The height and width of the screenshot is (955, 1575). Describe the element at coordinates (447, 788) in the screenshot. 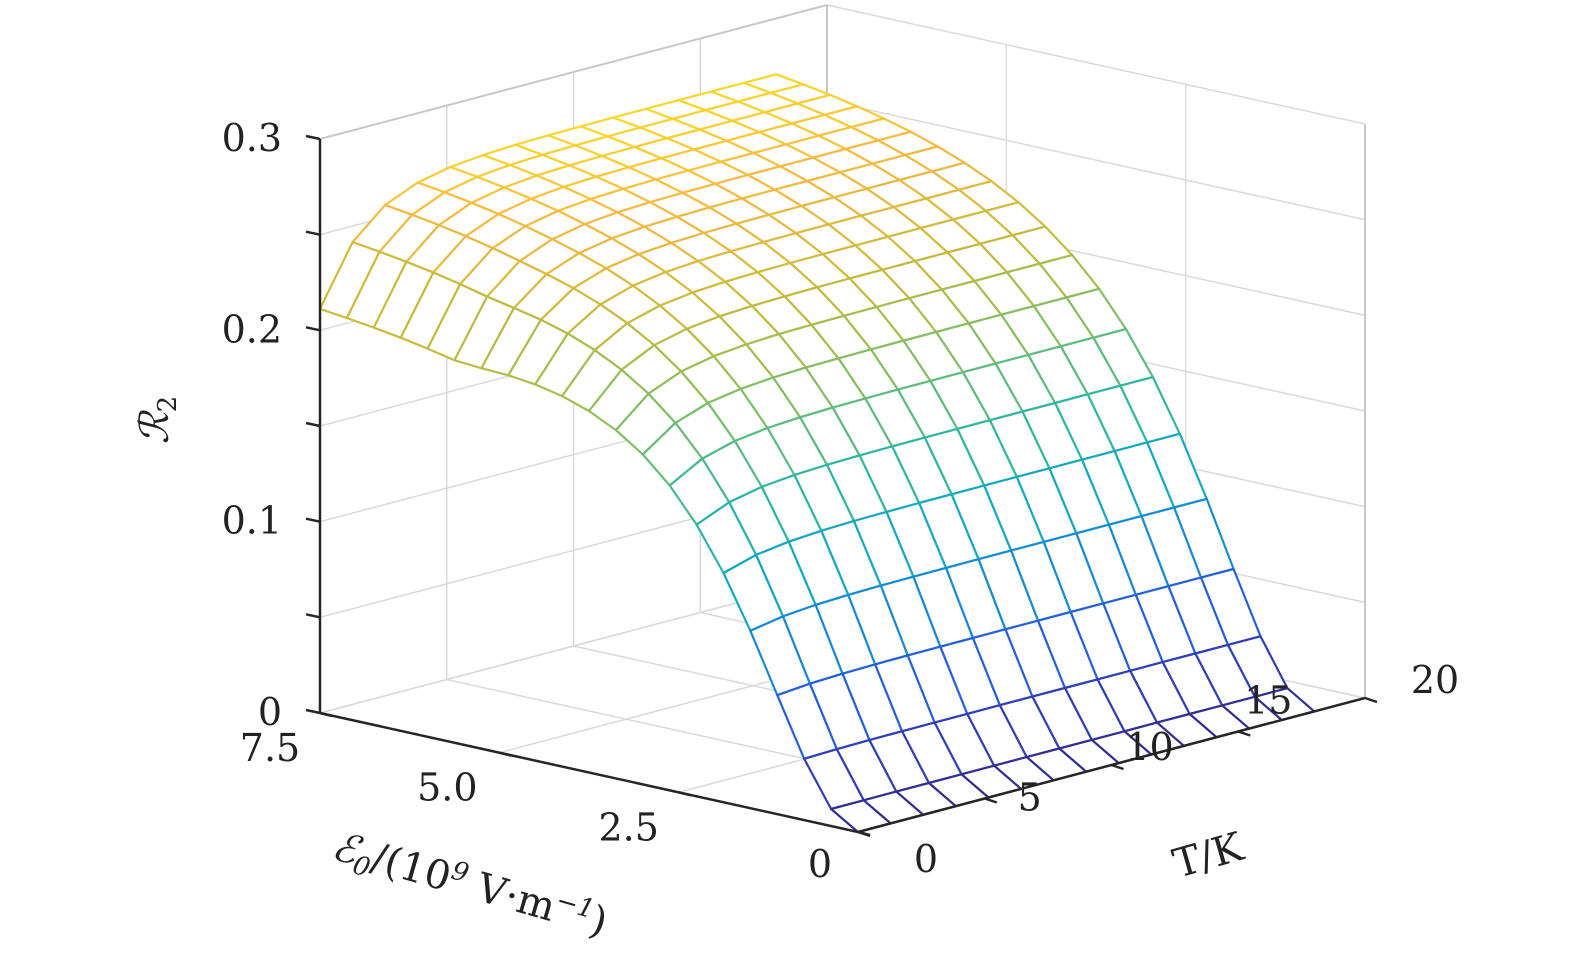

I see `x-tick-label: 5.0` at that location.